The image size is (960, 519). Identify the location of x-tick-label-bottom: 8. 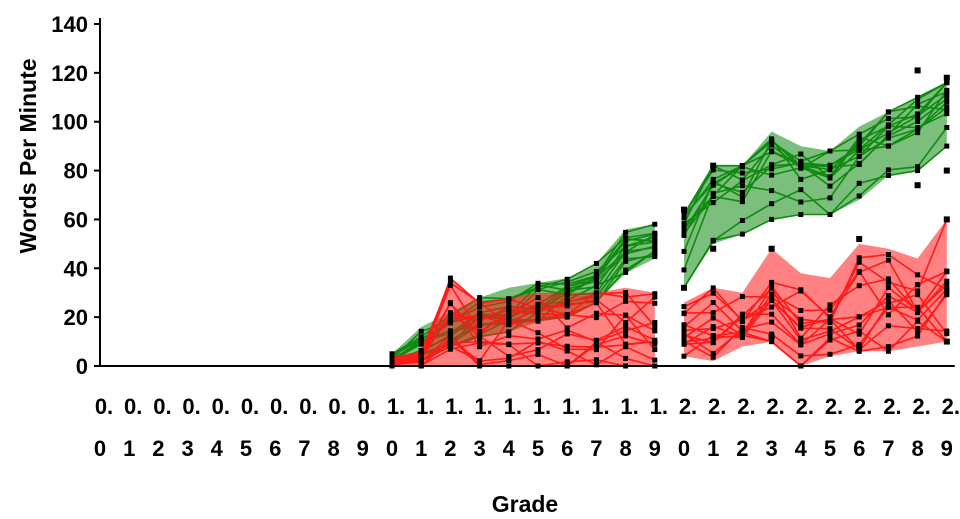
(625, 448).